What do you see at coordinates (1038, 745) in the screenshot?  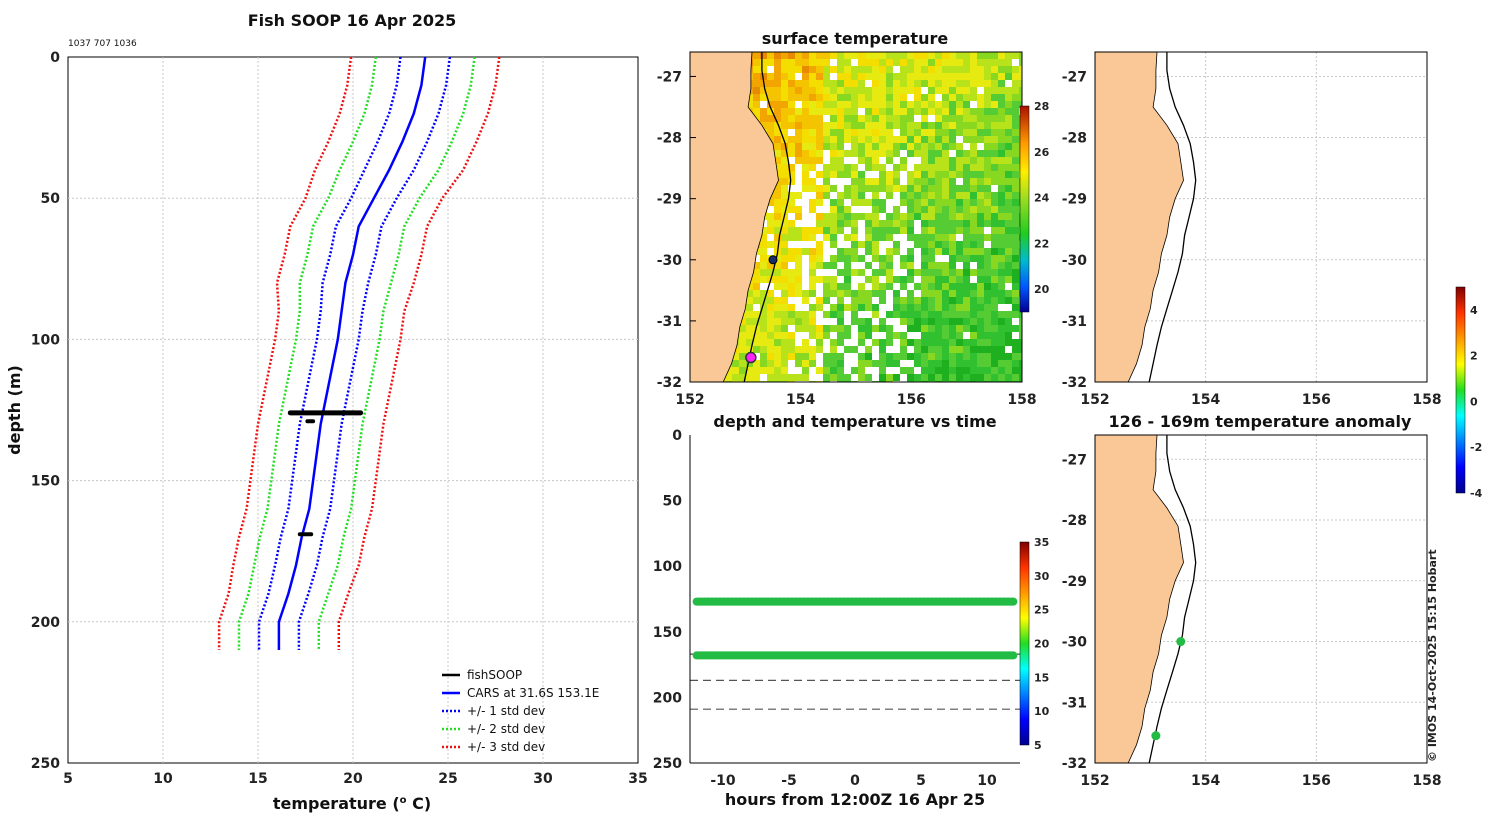 I see `time-colorbar-tick: 5` at bounding box center [1038, 745].